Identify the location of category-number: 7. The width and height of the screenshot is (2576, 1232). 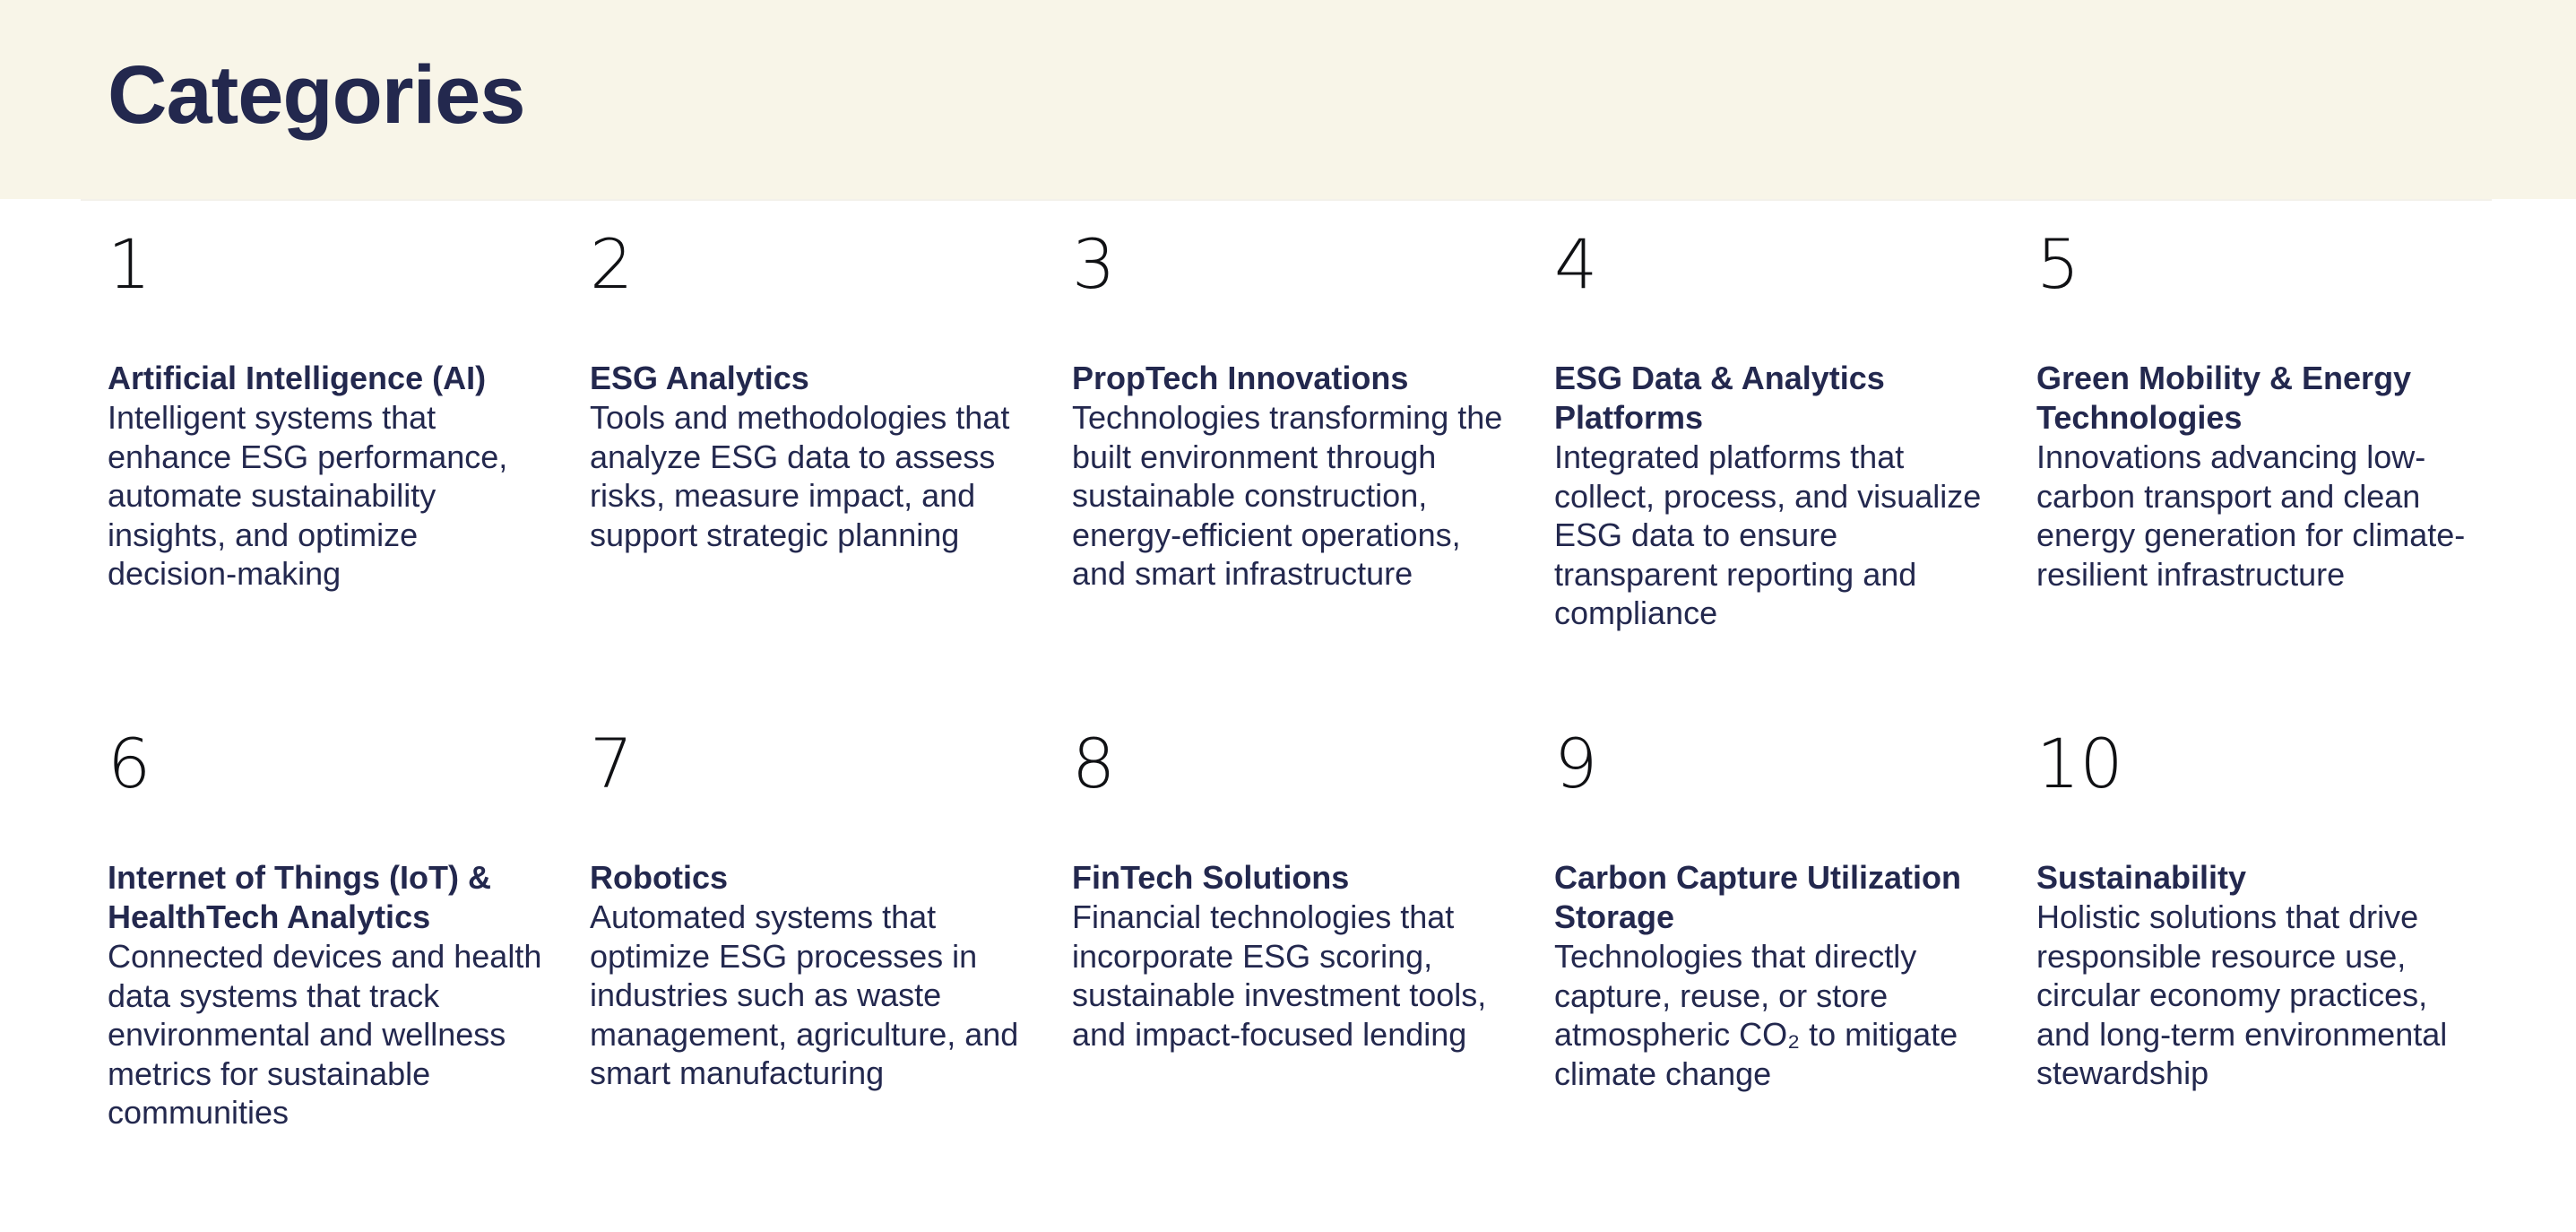
(612, 763).